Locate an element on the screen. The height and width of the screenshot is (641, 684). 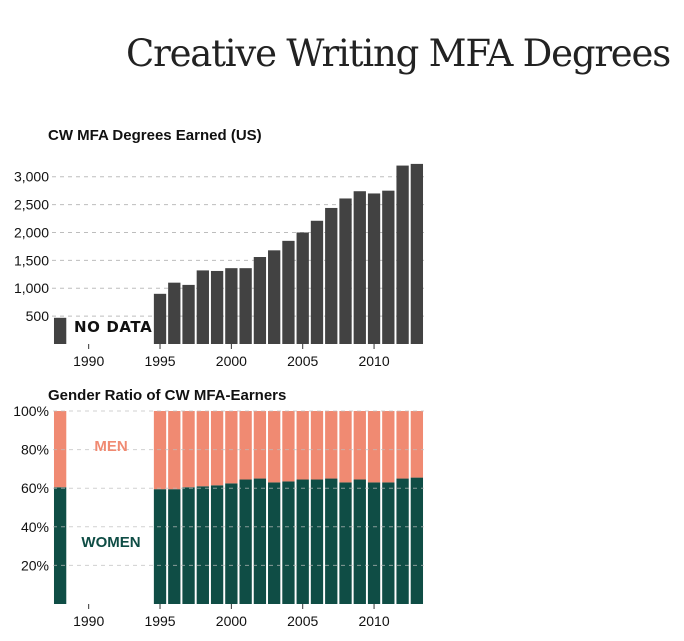
degrees-x-axis: 1990 1995 2000 2005 2010 is located at coordinates (231, 356).